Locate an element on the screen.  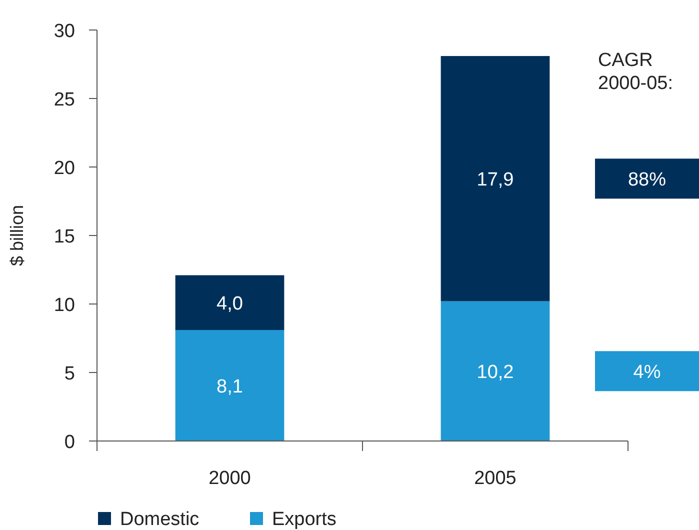
y-axis-title: $ billion is located at coordinates (17, 235).